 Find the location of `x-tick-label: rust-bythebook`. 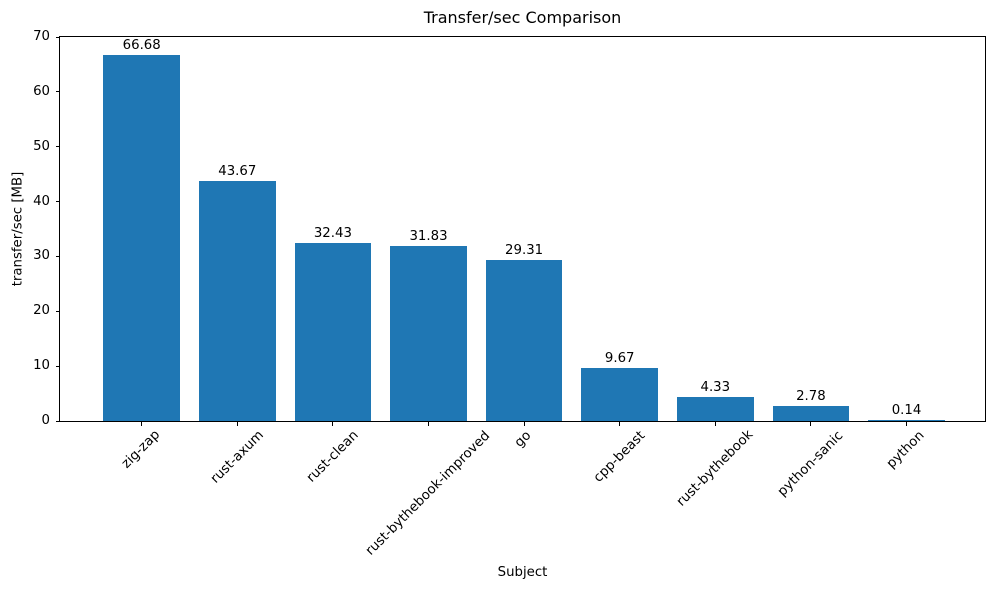

x-tick-label: rust-bythebook is located at coordinates (715, 469).